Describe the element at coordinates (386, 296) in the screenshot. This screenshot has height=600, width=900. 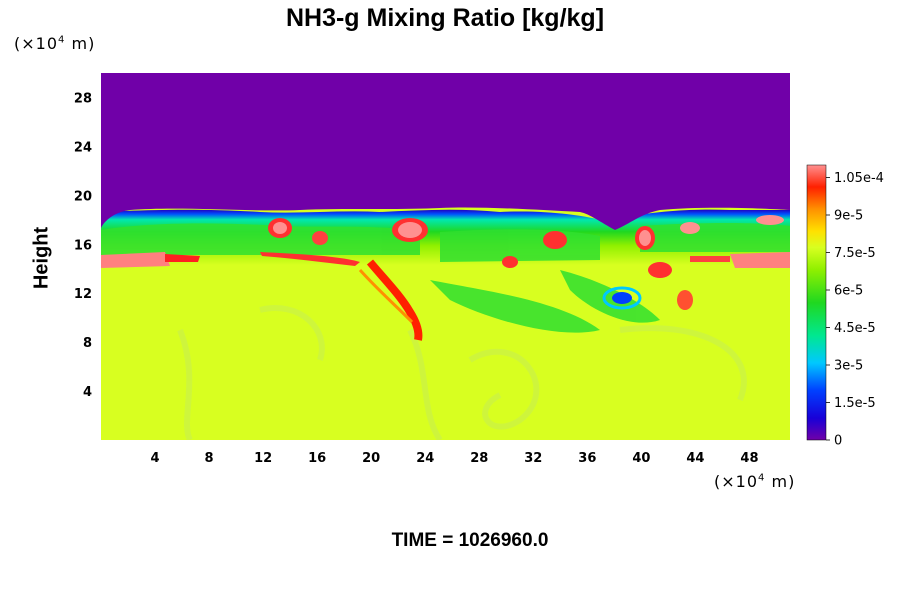
I see `descending-plume-edge` at that location.